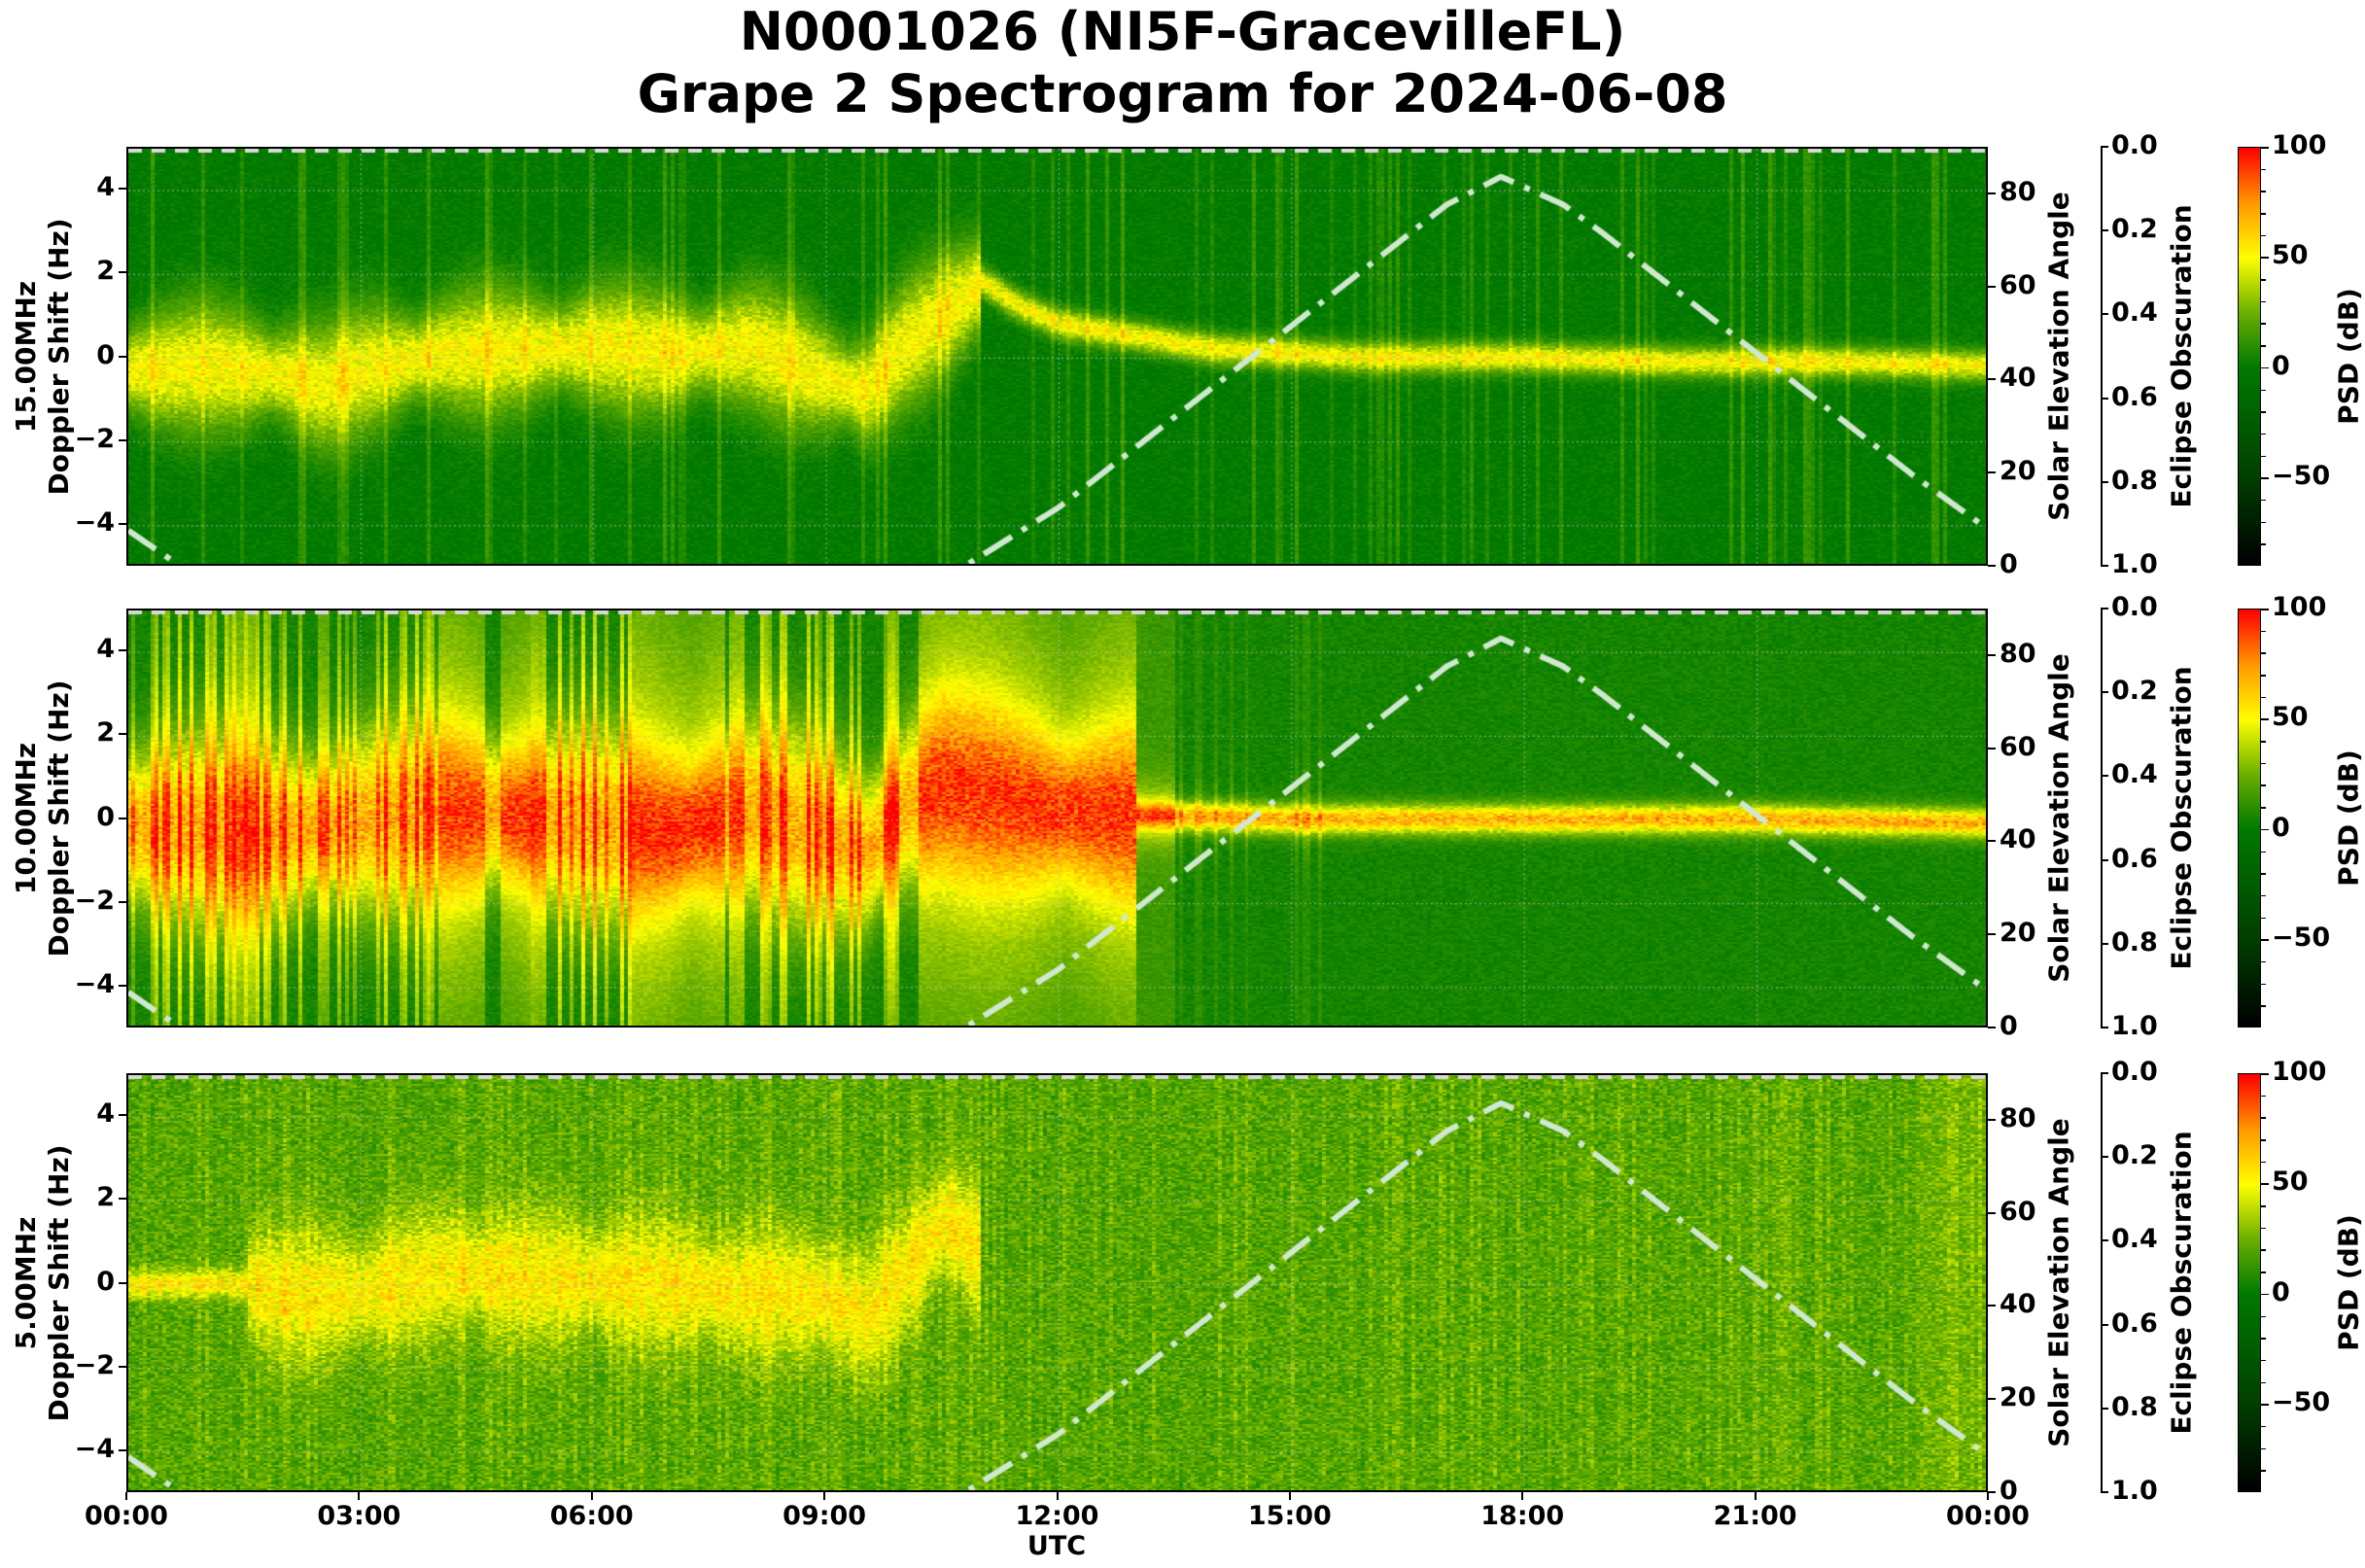  Describe the element at coordinates (2102, 1282) in the screenshot. I see `eclipse-axis-spine` at that location.